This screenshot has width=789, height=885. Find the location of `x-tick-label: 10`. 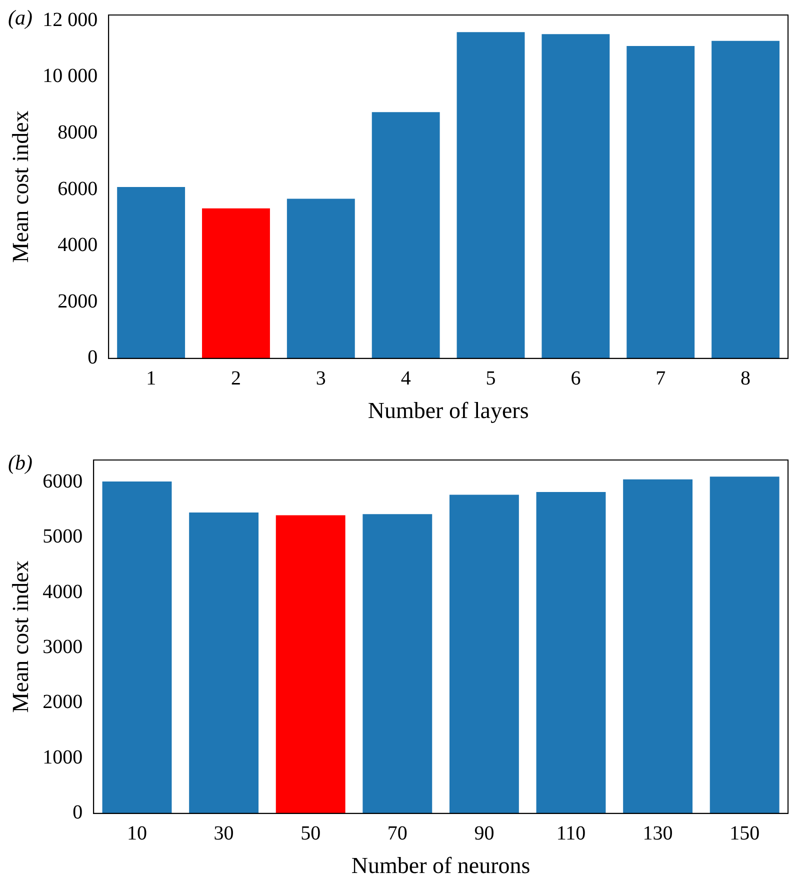

x-tick-label: 10 is located at coordinates (137, 833).